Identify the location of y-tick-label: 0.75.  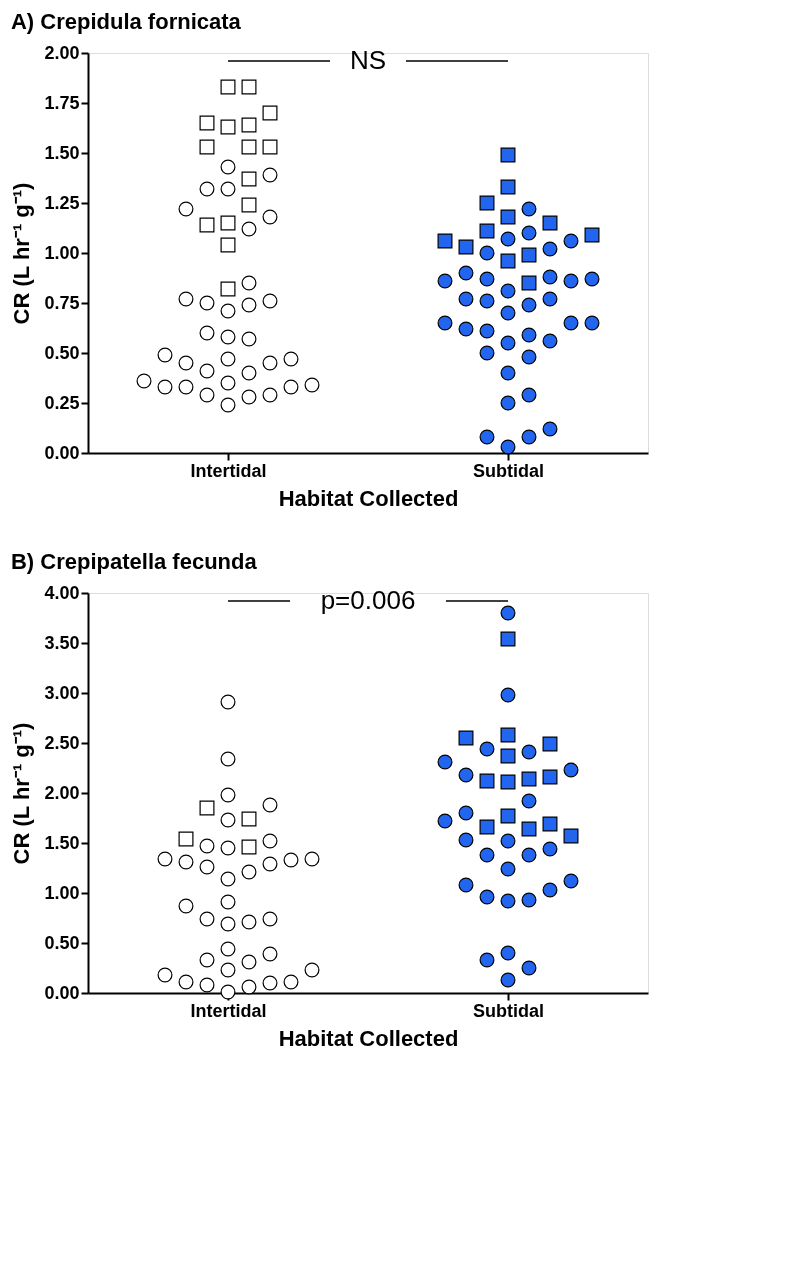
(62, 302).